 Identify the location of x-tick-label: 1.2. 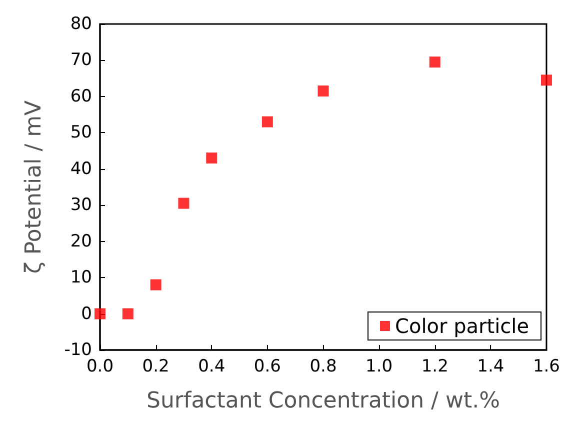
(434, 366).